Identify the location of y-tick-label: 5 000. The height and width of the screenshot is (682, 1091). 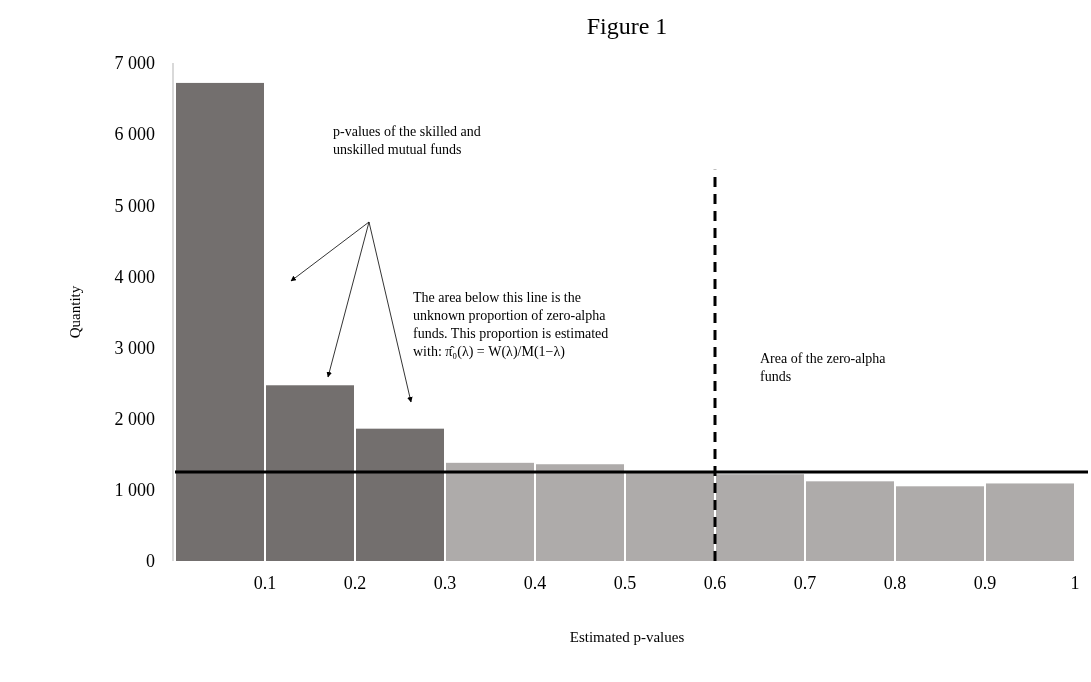
(134, 205).